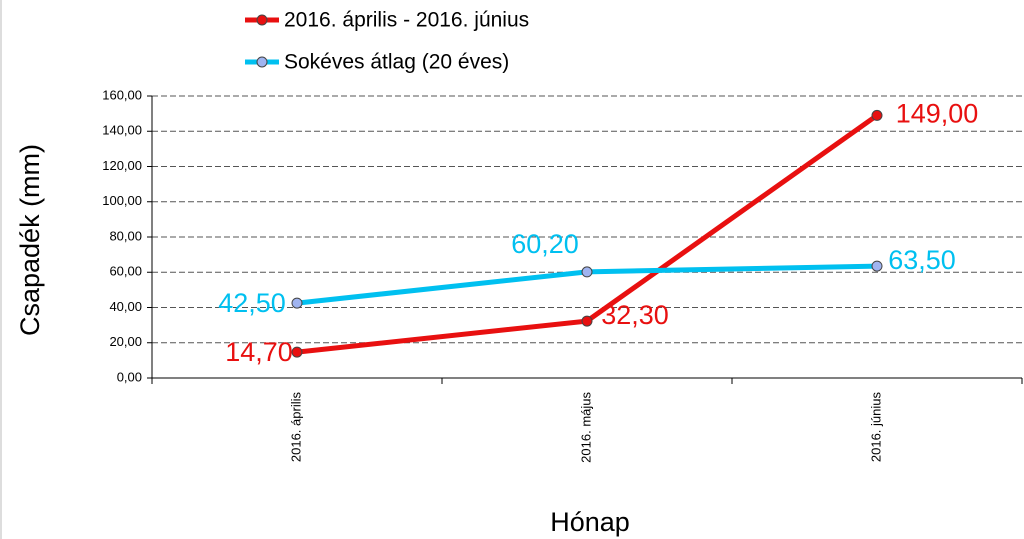 The image size is (1024, 539). I want to click on y-tick-label: 160,00, so click(122, 94).